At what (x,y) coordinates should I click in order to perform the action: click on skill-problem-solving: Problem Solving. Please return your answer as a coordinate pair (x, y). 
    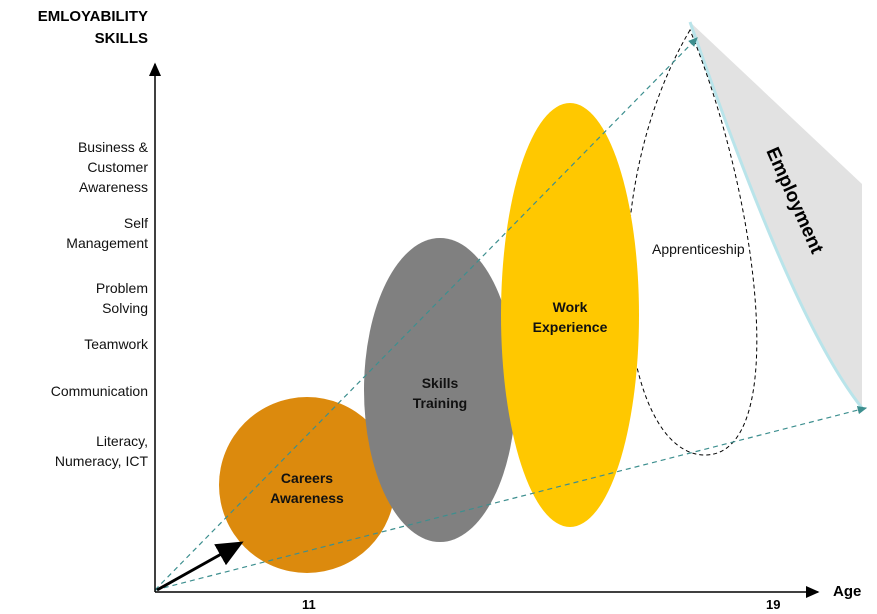
    Looking at the image, I should click on (121, 298).